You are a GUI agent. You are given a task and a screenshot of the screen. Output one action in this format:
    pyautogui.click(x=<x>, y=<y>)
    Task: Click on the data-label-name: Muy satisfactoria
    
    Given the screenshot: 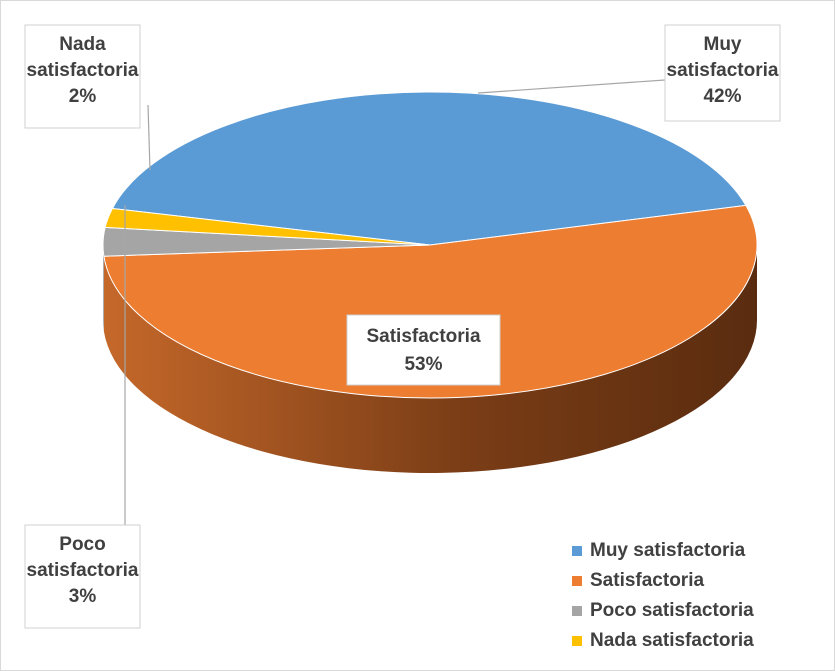 What is the action you would take?
    pyautogui.click(x=723, y=57)
    